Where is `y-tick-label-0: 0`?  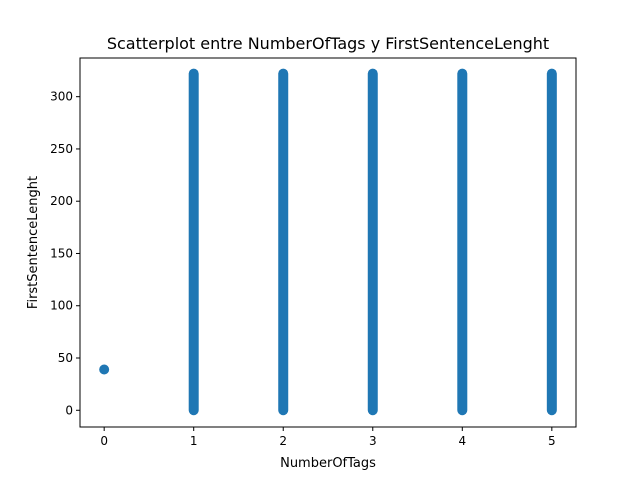
y-tick-label-0: 0 is located at coordinates (69, 410).